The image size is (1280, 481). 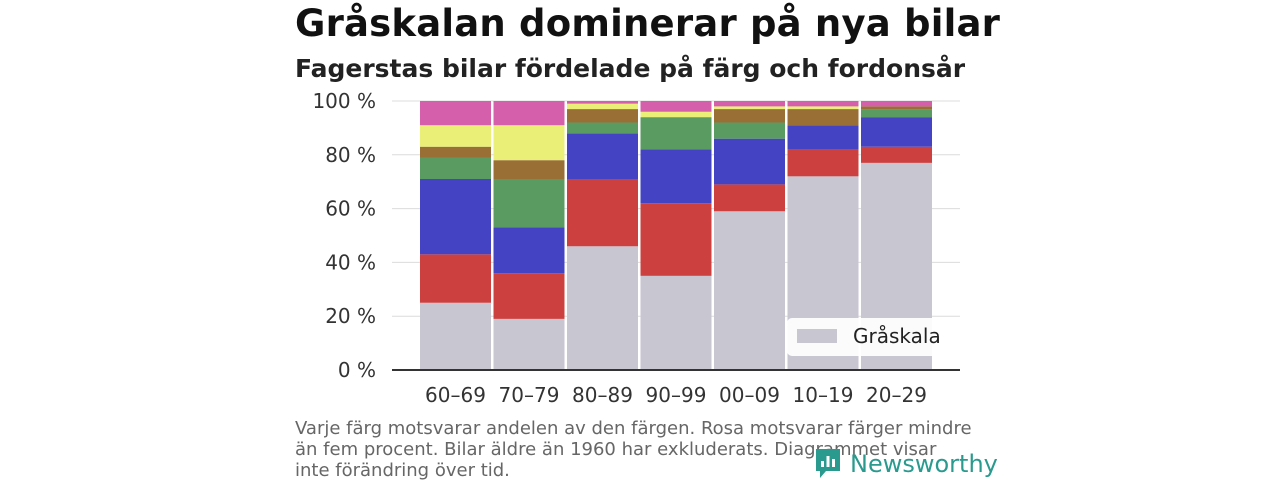 What do you see at coordinates (823, 395) in the screenshot?
I see `x-tick-label: 10–19` at bounding box center [823, 395].